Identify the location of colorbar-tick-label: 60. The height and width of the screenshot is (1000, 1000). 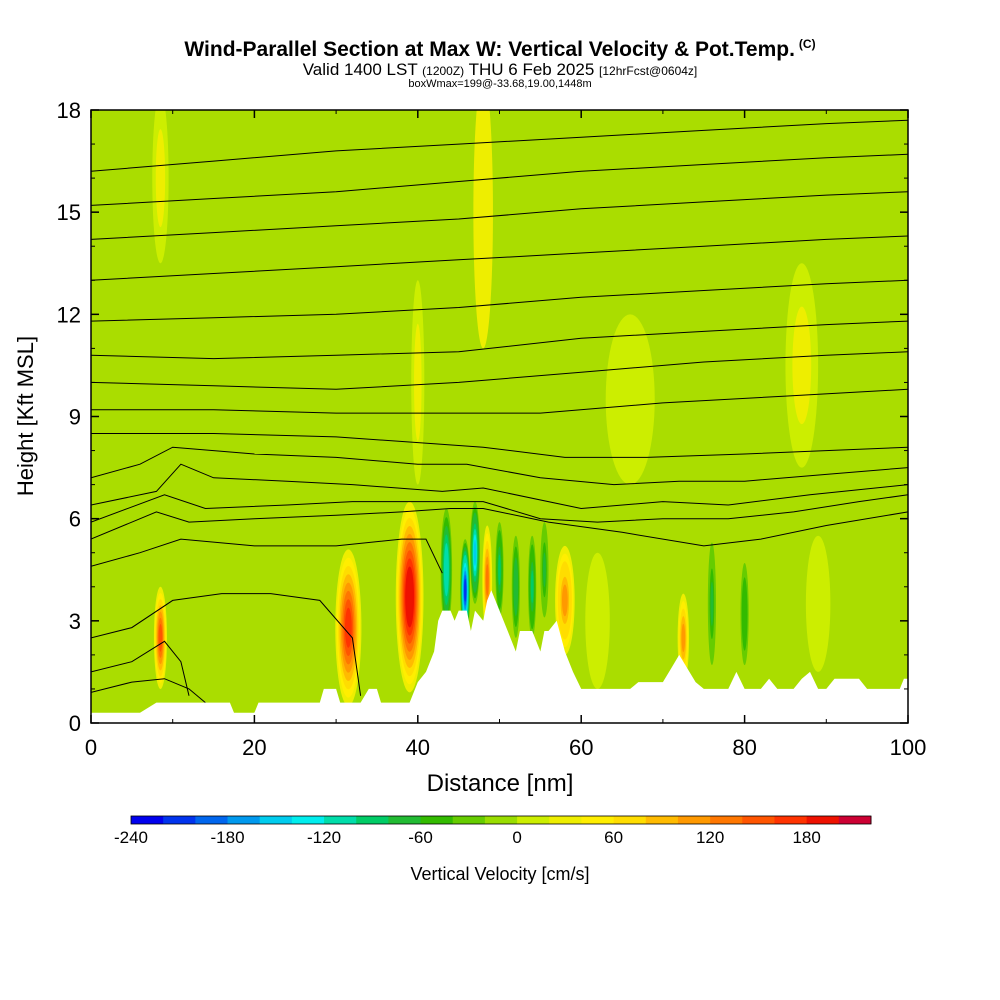
(613, 837).